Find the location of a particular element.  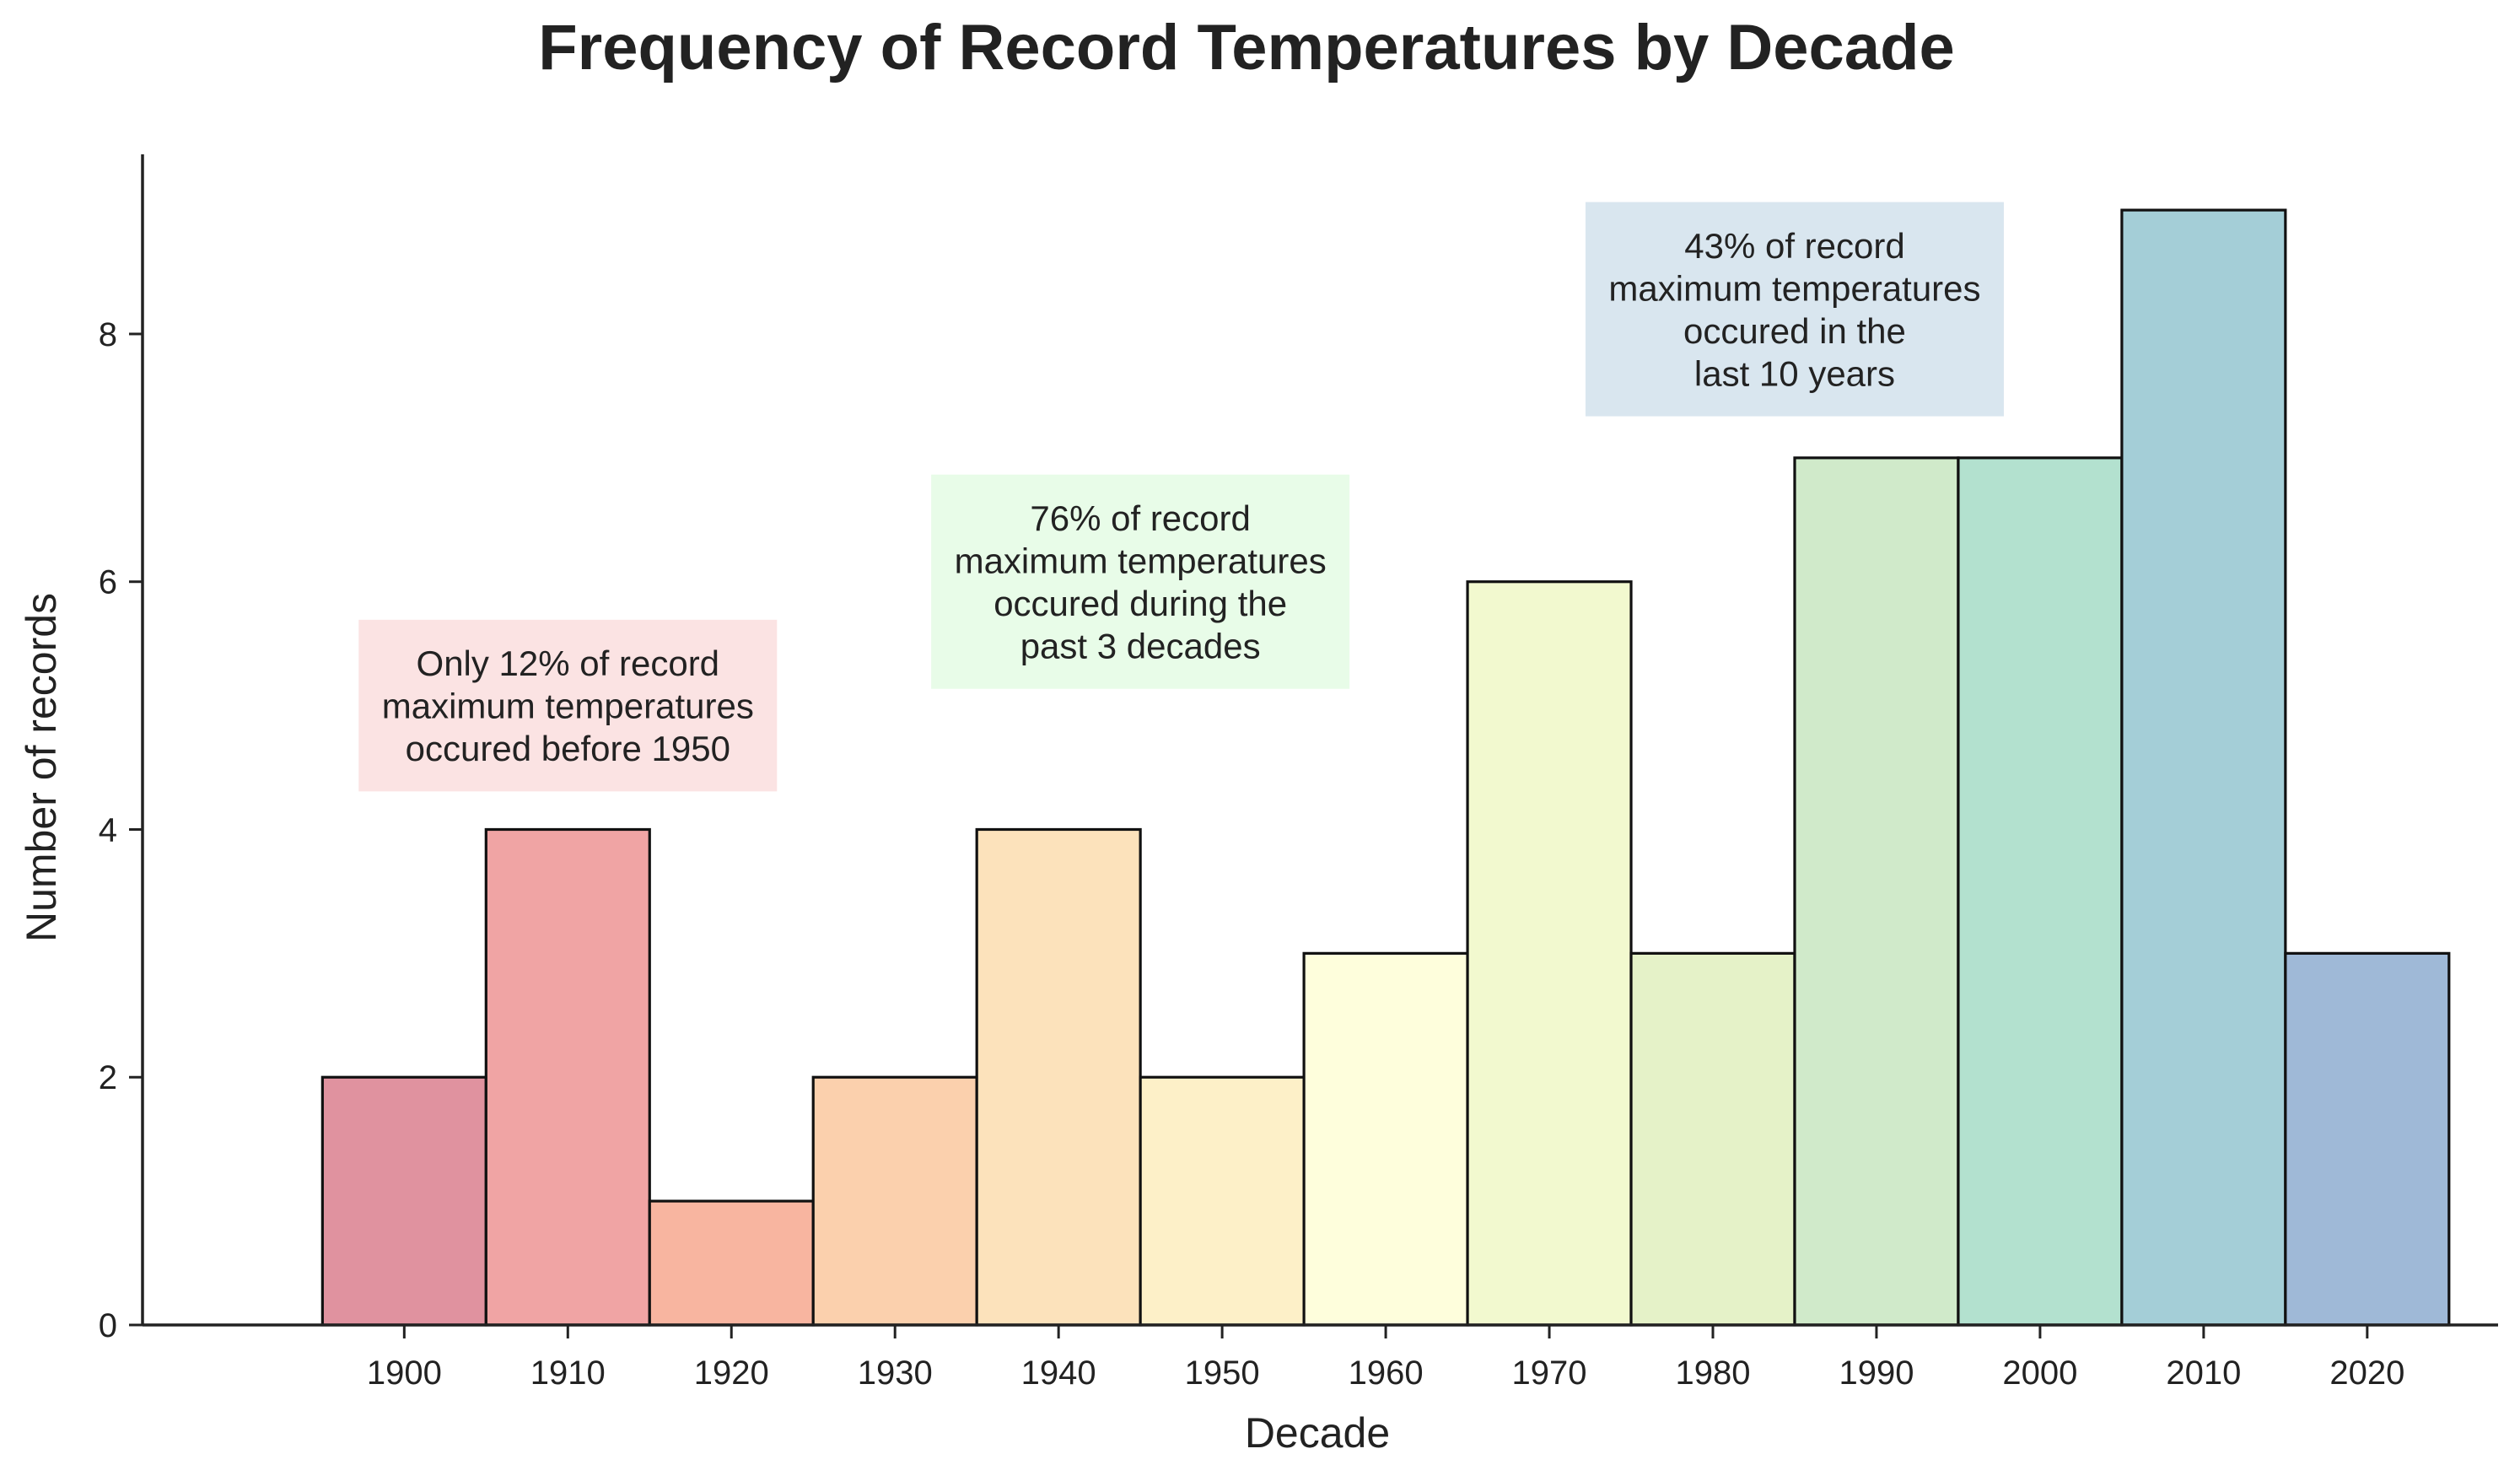

x-axis-label: Decade is located at coordinates (1317, 1433).